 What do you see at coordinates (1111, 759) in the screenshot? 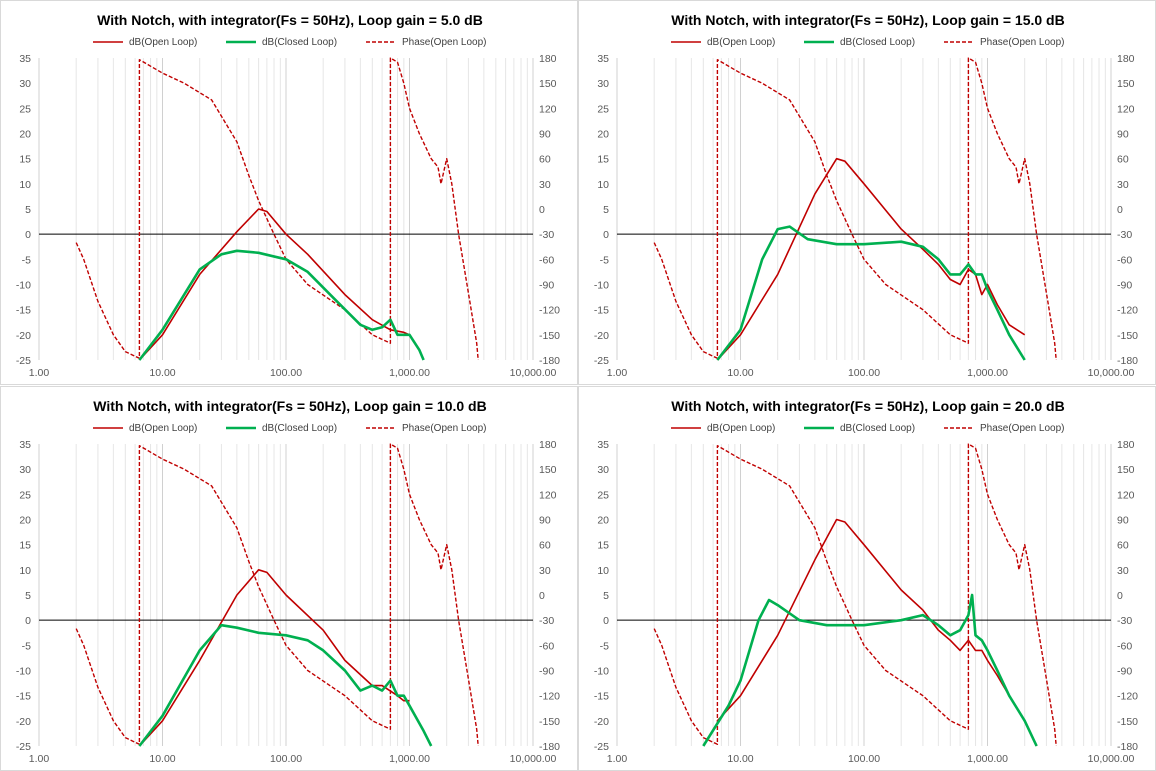
I see `x-tick-label: 10,000.00` at bounding box center [1111, 759].